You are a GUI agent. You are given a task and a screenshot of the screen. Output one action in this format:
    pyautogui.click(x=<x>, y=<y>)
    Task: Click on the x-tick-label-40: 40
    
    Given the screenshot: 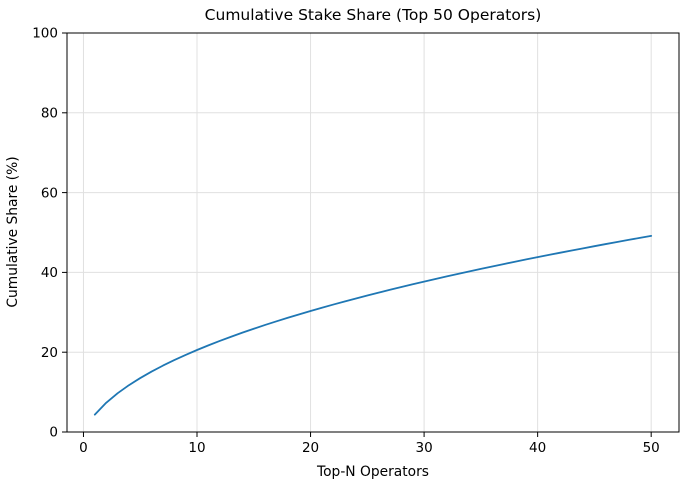 What is the action you would take?
    pyautogui.click(x=537, y=448)
    